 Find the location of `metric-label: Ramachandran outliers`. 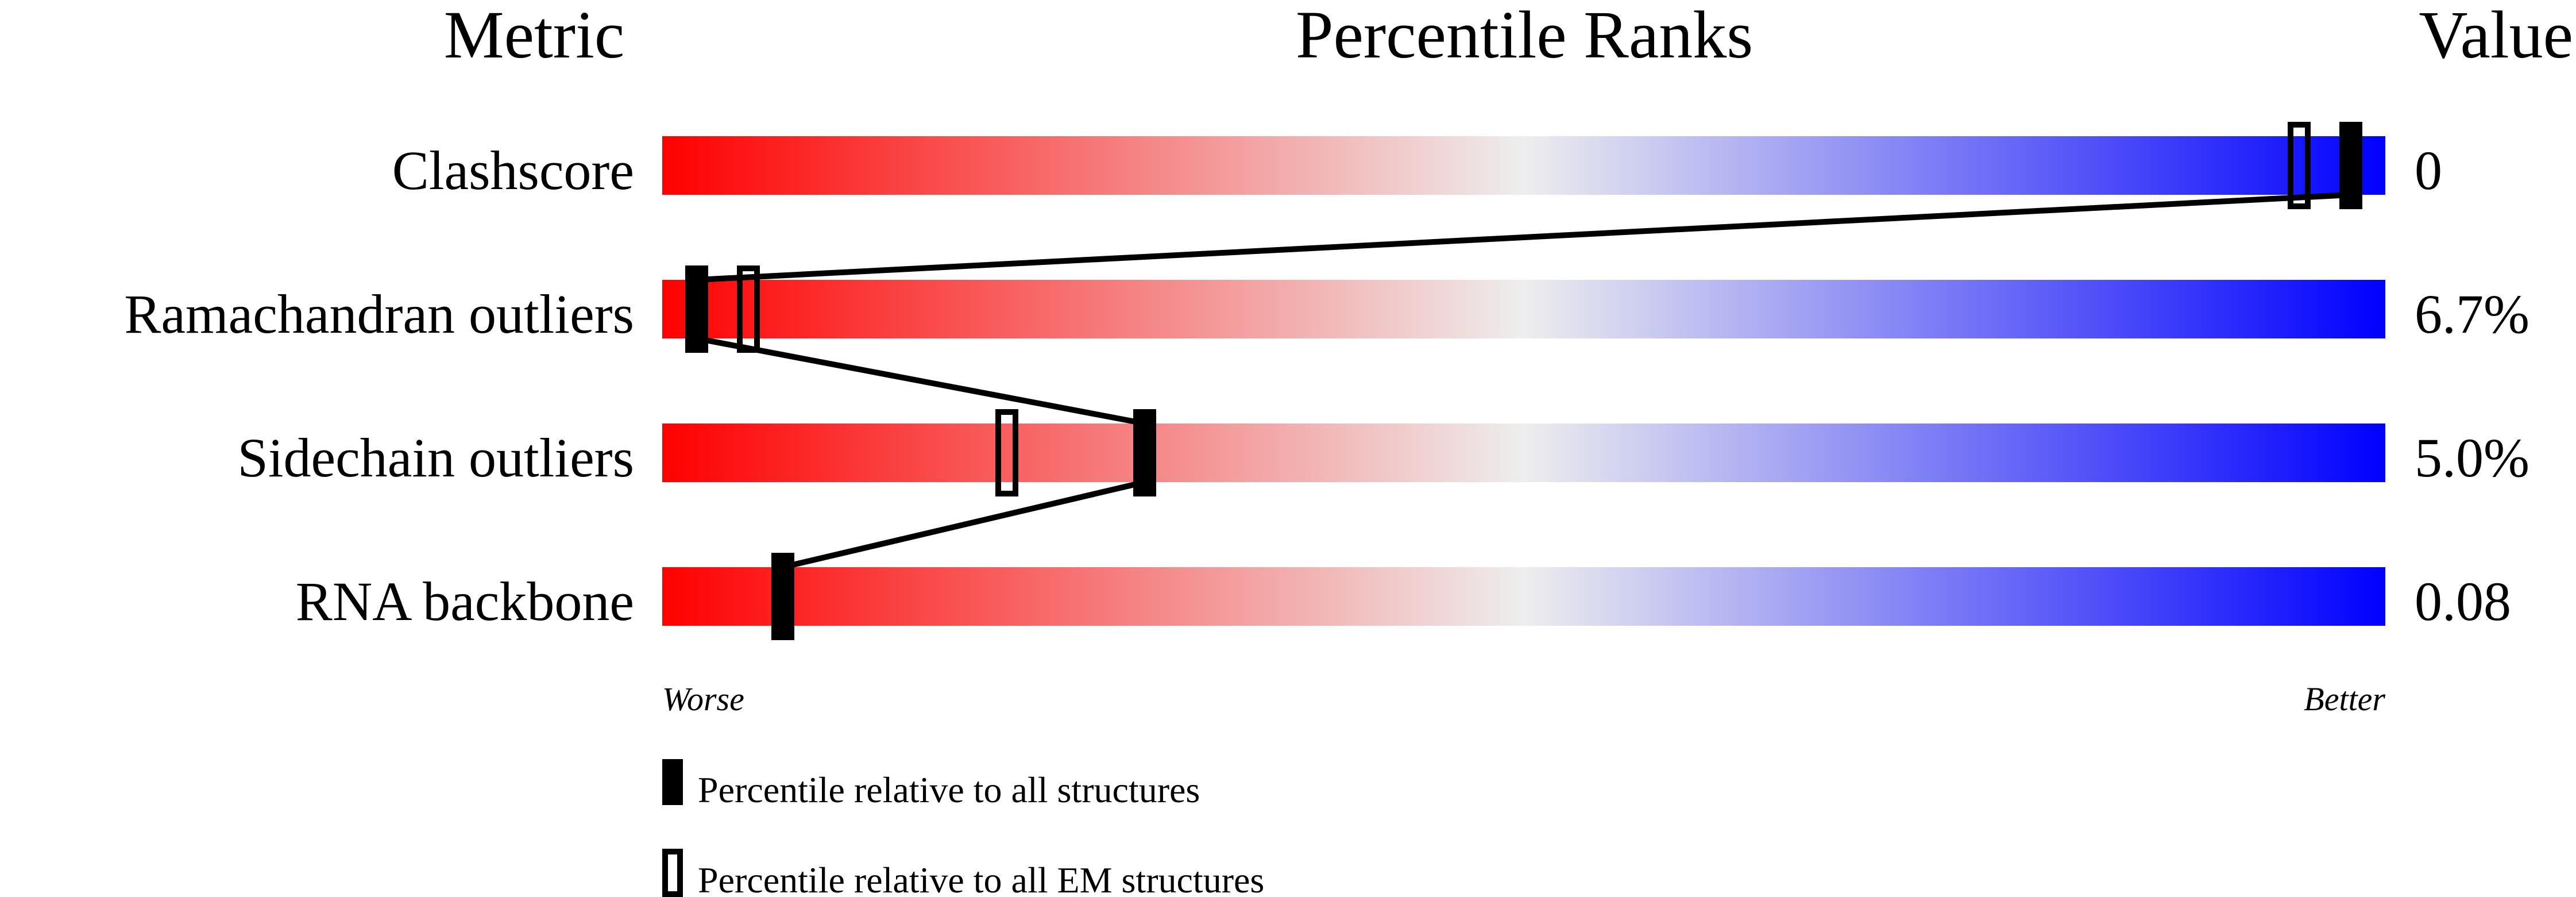

metric-label: Ramachandran outliers is located at coordinates (379, 314).